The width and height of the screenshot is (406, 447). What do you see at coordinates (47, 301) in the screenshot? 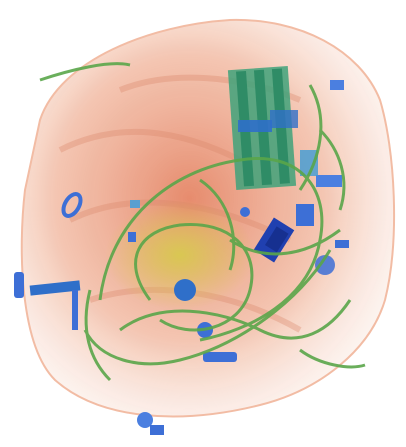
I see `cable-plug-left` at bounding box center [47, 301].